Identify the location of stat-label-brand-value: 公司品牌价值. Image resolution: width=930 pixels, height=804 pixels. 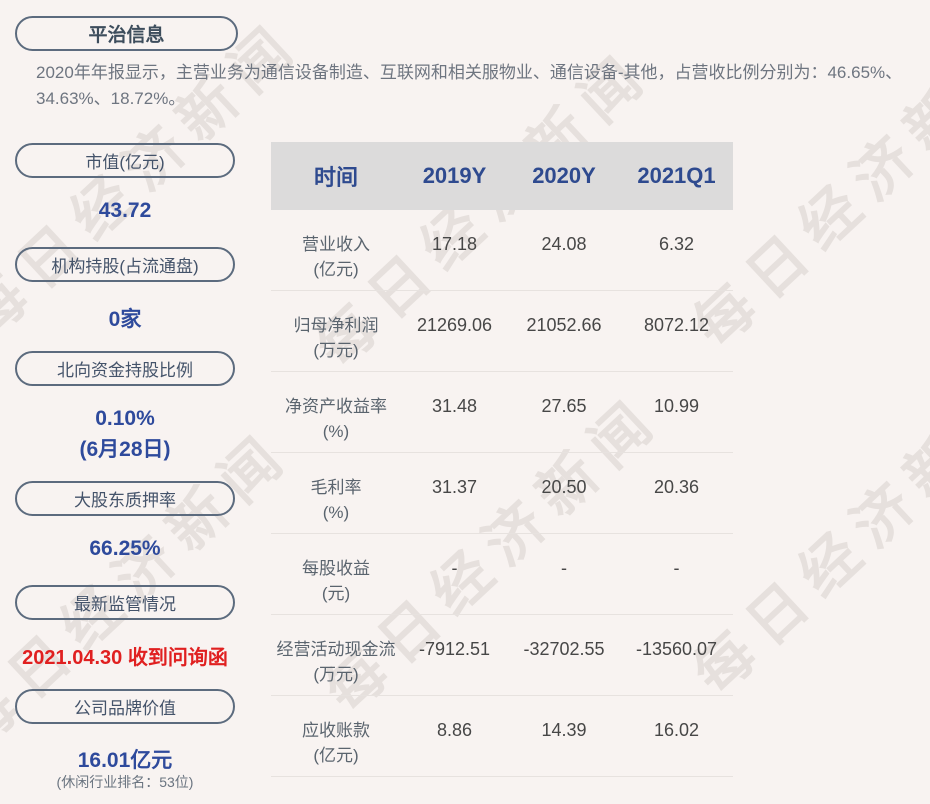
(125, 706).